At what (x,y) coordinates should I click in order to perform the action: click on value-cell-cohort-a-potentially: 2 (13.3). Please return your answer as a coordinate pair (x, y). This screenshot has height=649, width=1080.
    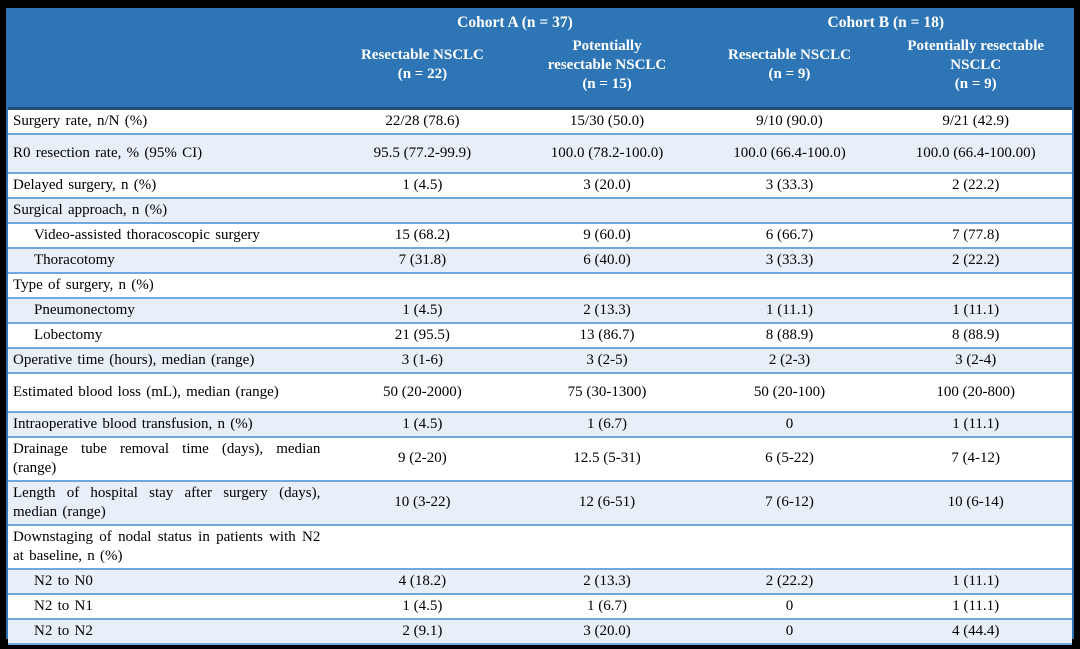
    Looking at the image, I should click on (607, 309).